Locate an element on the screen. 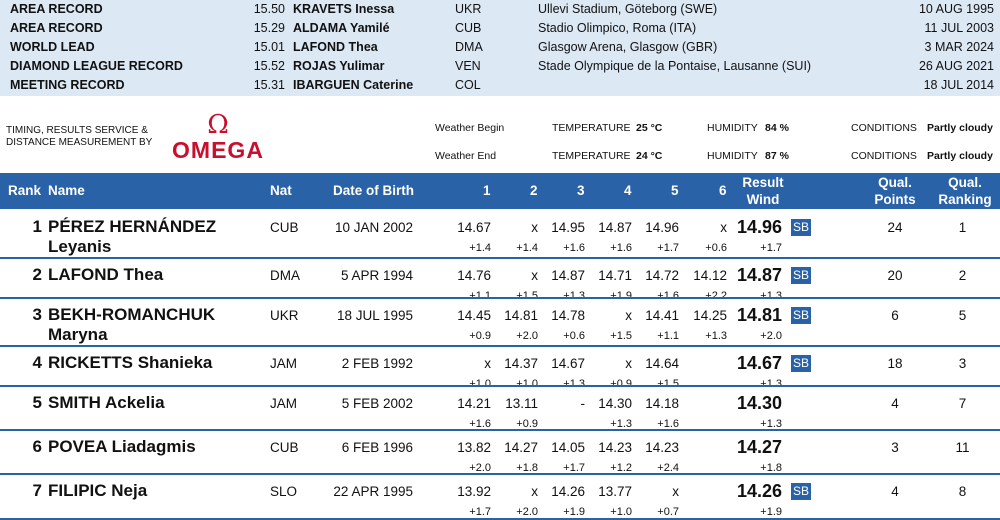  record-date: 18 JUL 2014 is located at coordinates (958, 85).